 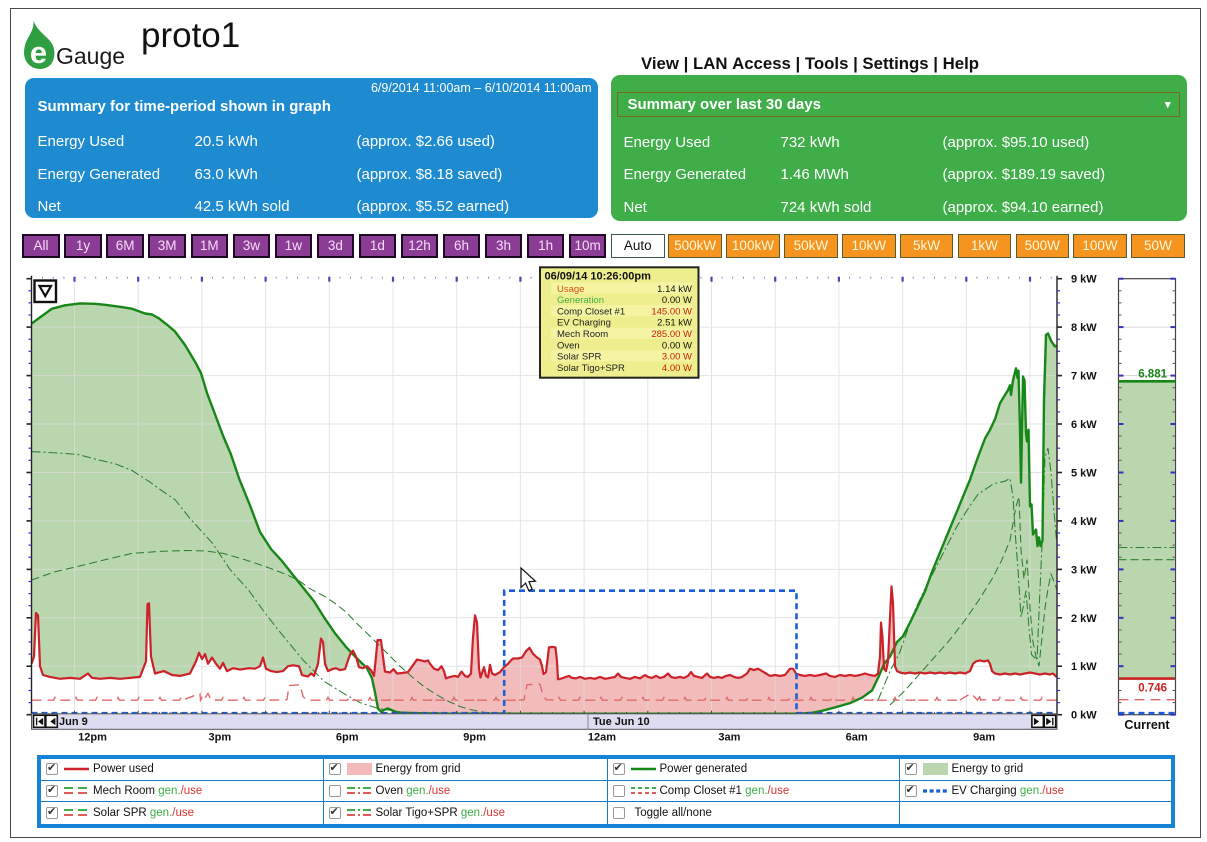 I want to click on svg-text: 7 kW, so click(x=1084, y=377).